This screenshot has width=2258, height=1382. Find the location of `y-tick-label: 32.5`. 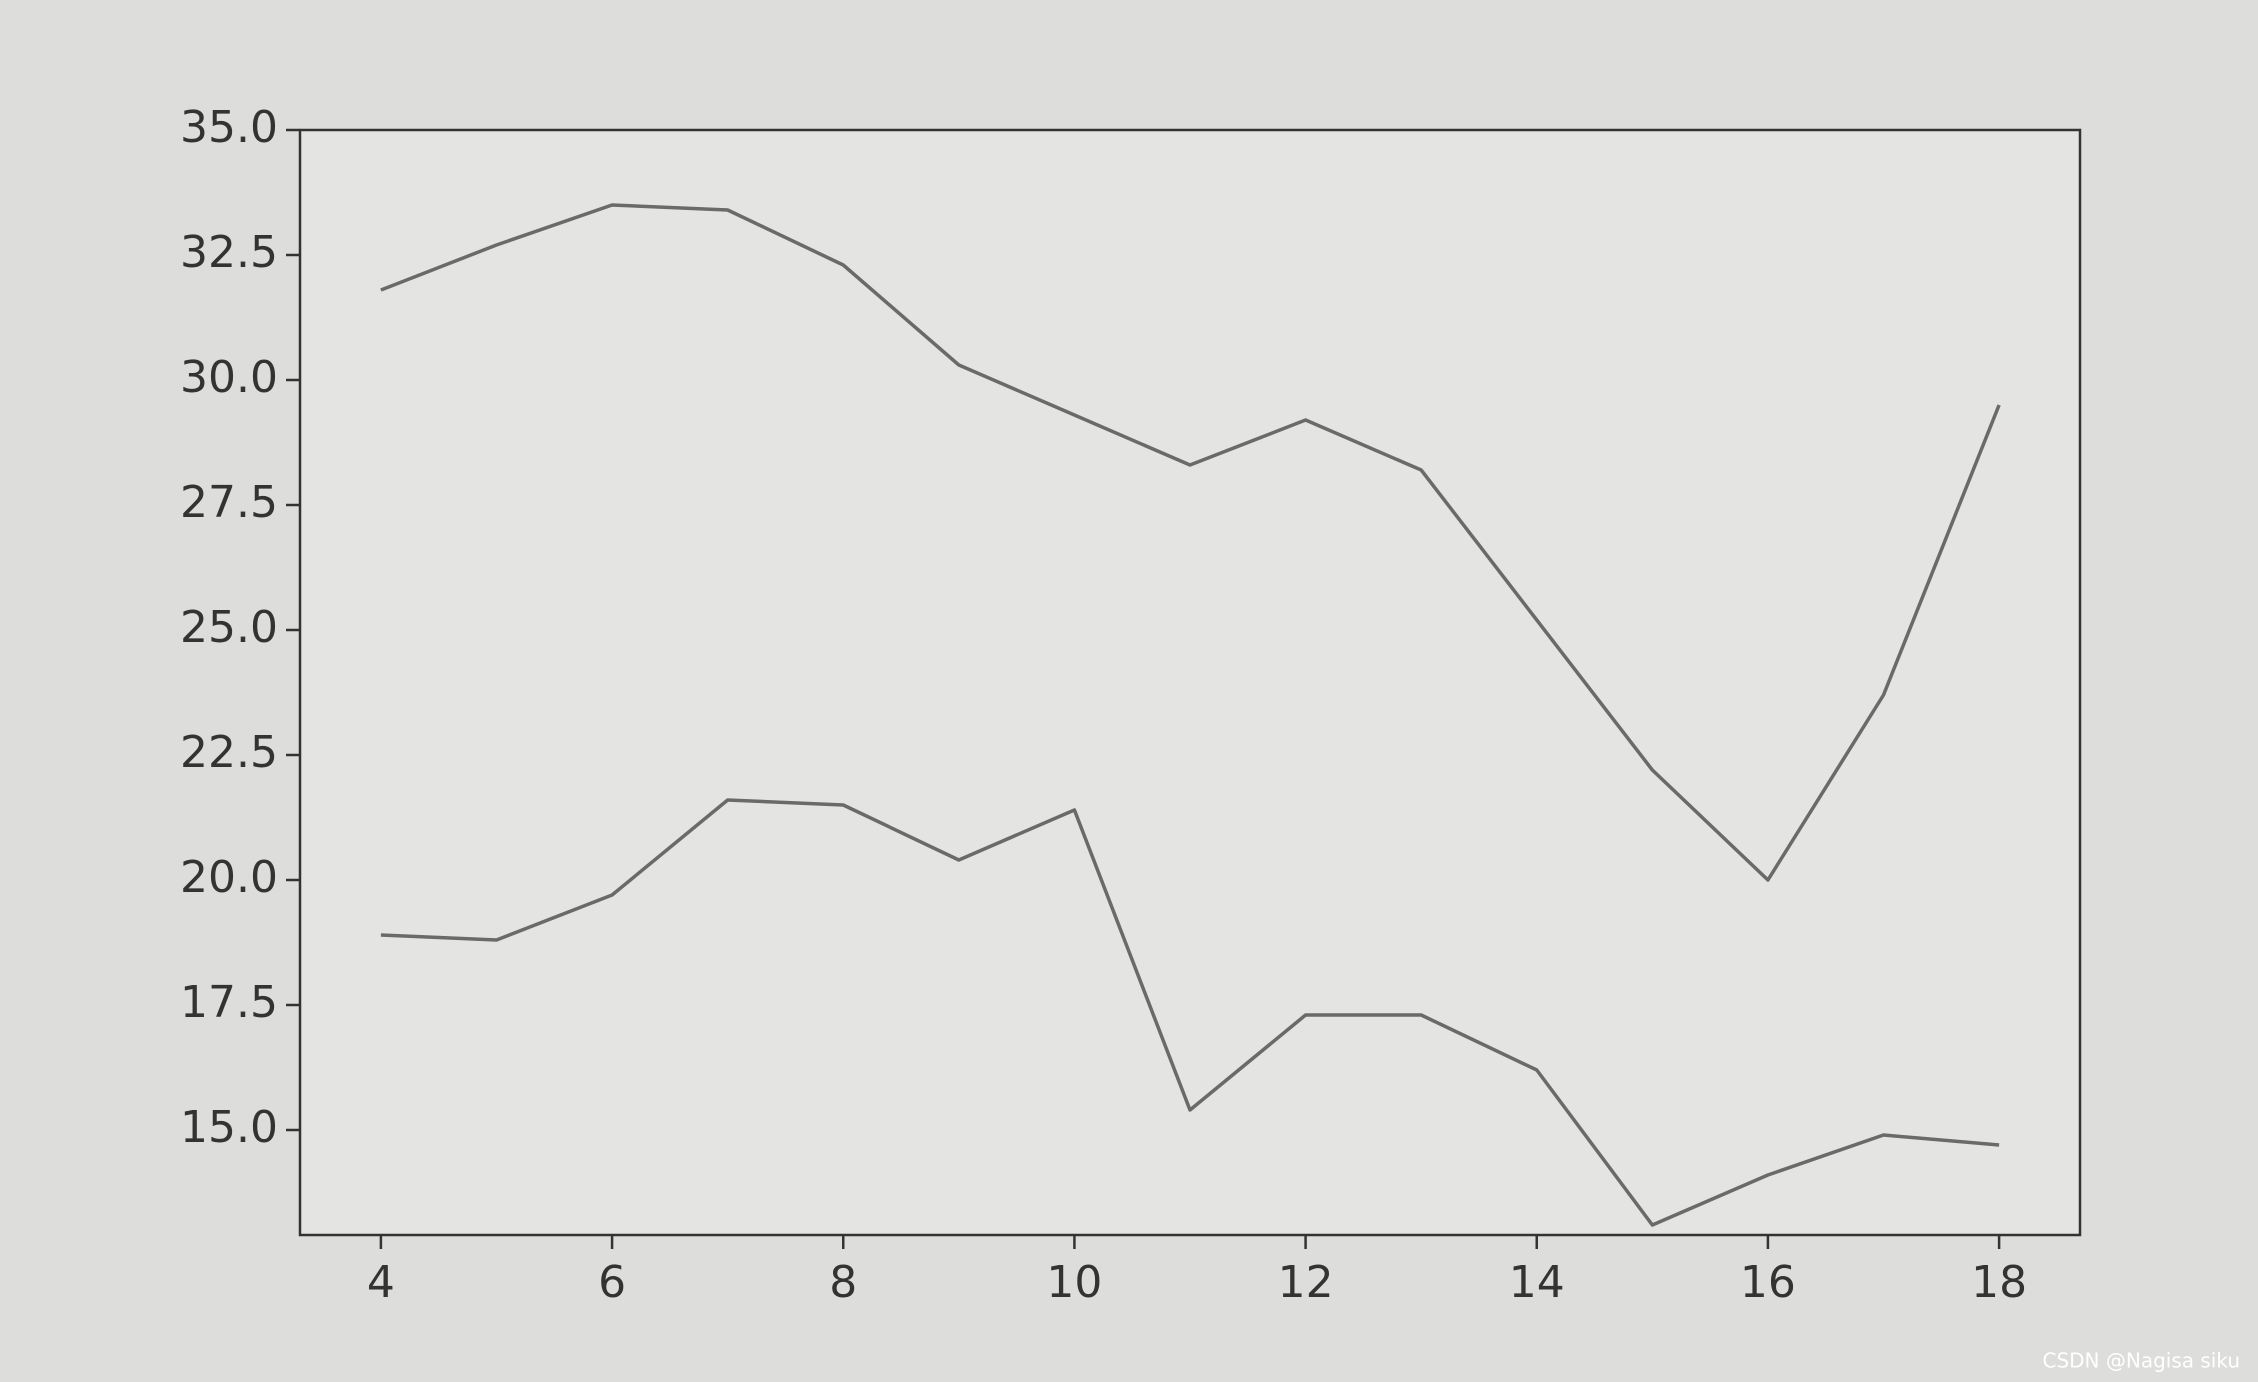

y-tick-label: 32.5 is located at coordinates (229, 252).